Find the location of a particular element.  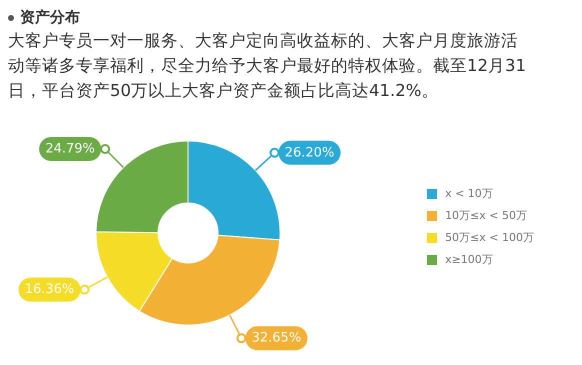

chart-title: 资产分布 is located at coordinates (50, 17).